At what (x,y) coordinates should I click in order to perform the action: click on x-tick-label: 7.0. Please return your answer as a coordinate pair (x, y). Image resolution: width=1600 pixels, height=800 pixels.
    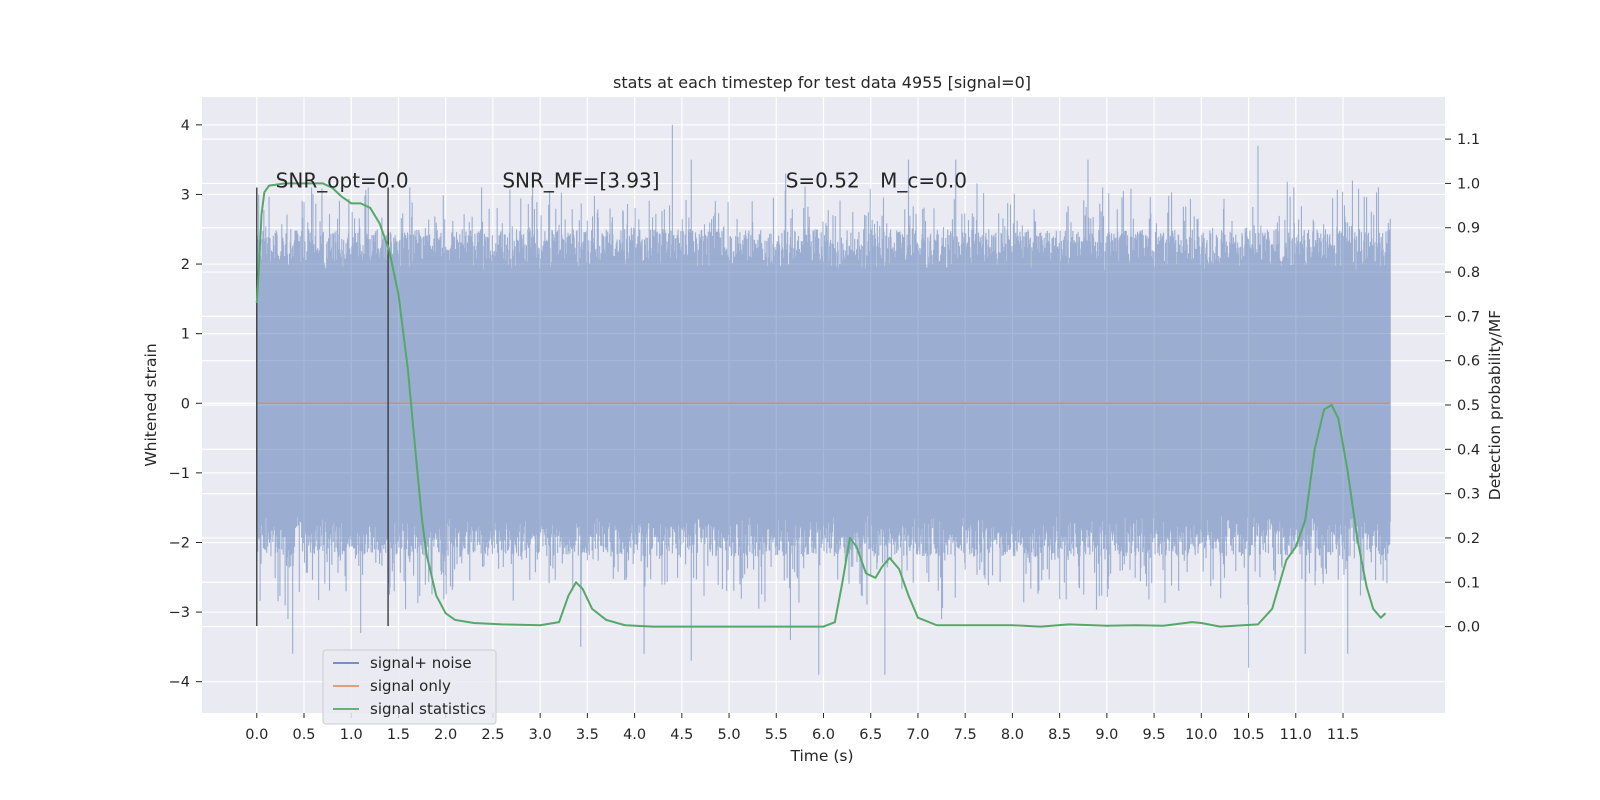
    Looking at the image, I should click on (917, 735).